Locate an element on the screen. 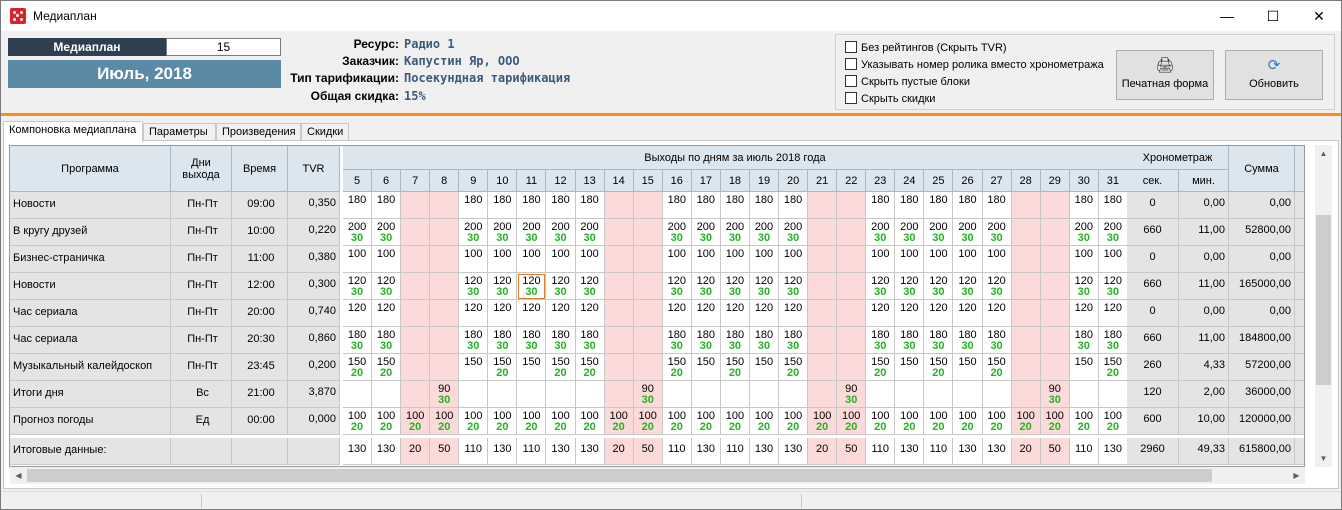 This screenshot has width=1342, height=510. scroll-down-icon: ▼ is located at coordinates (1323, 458).